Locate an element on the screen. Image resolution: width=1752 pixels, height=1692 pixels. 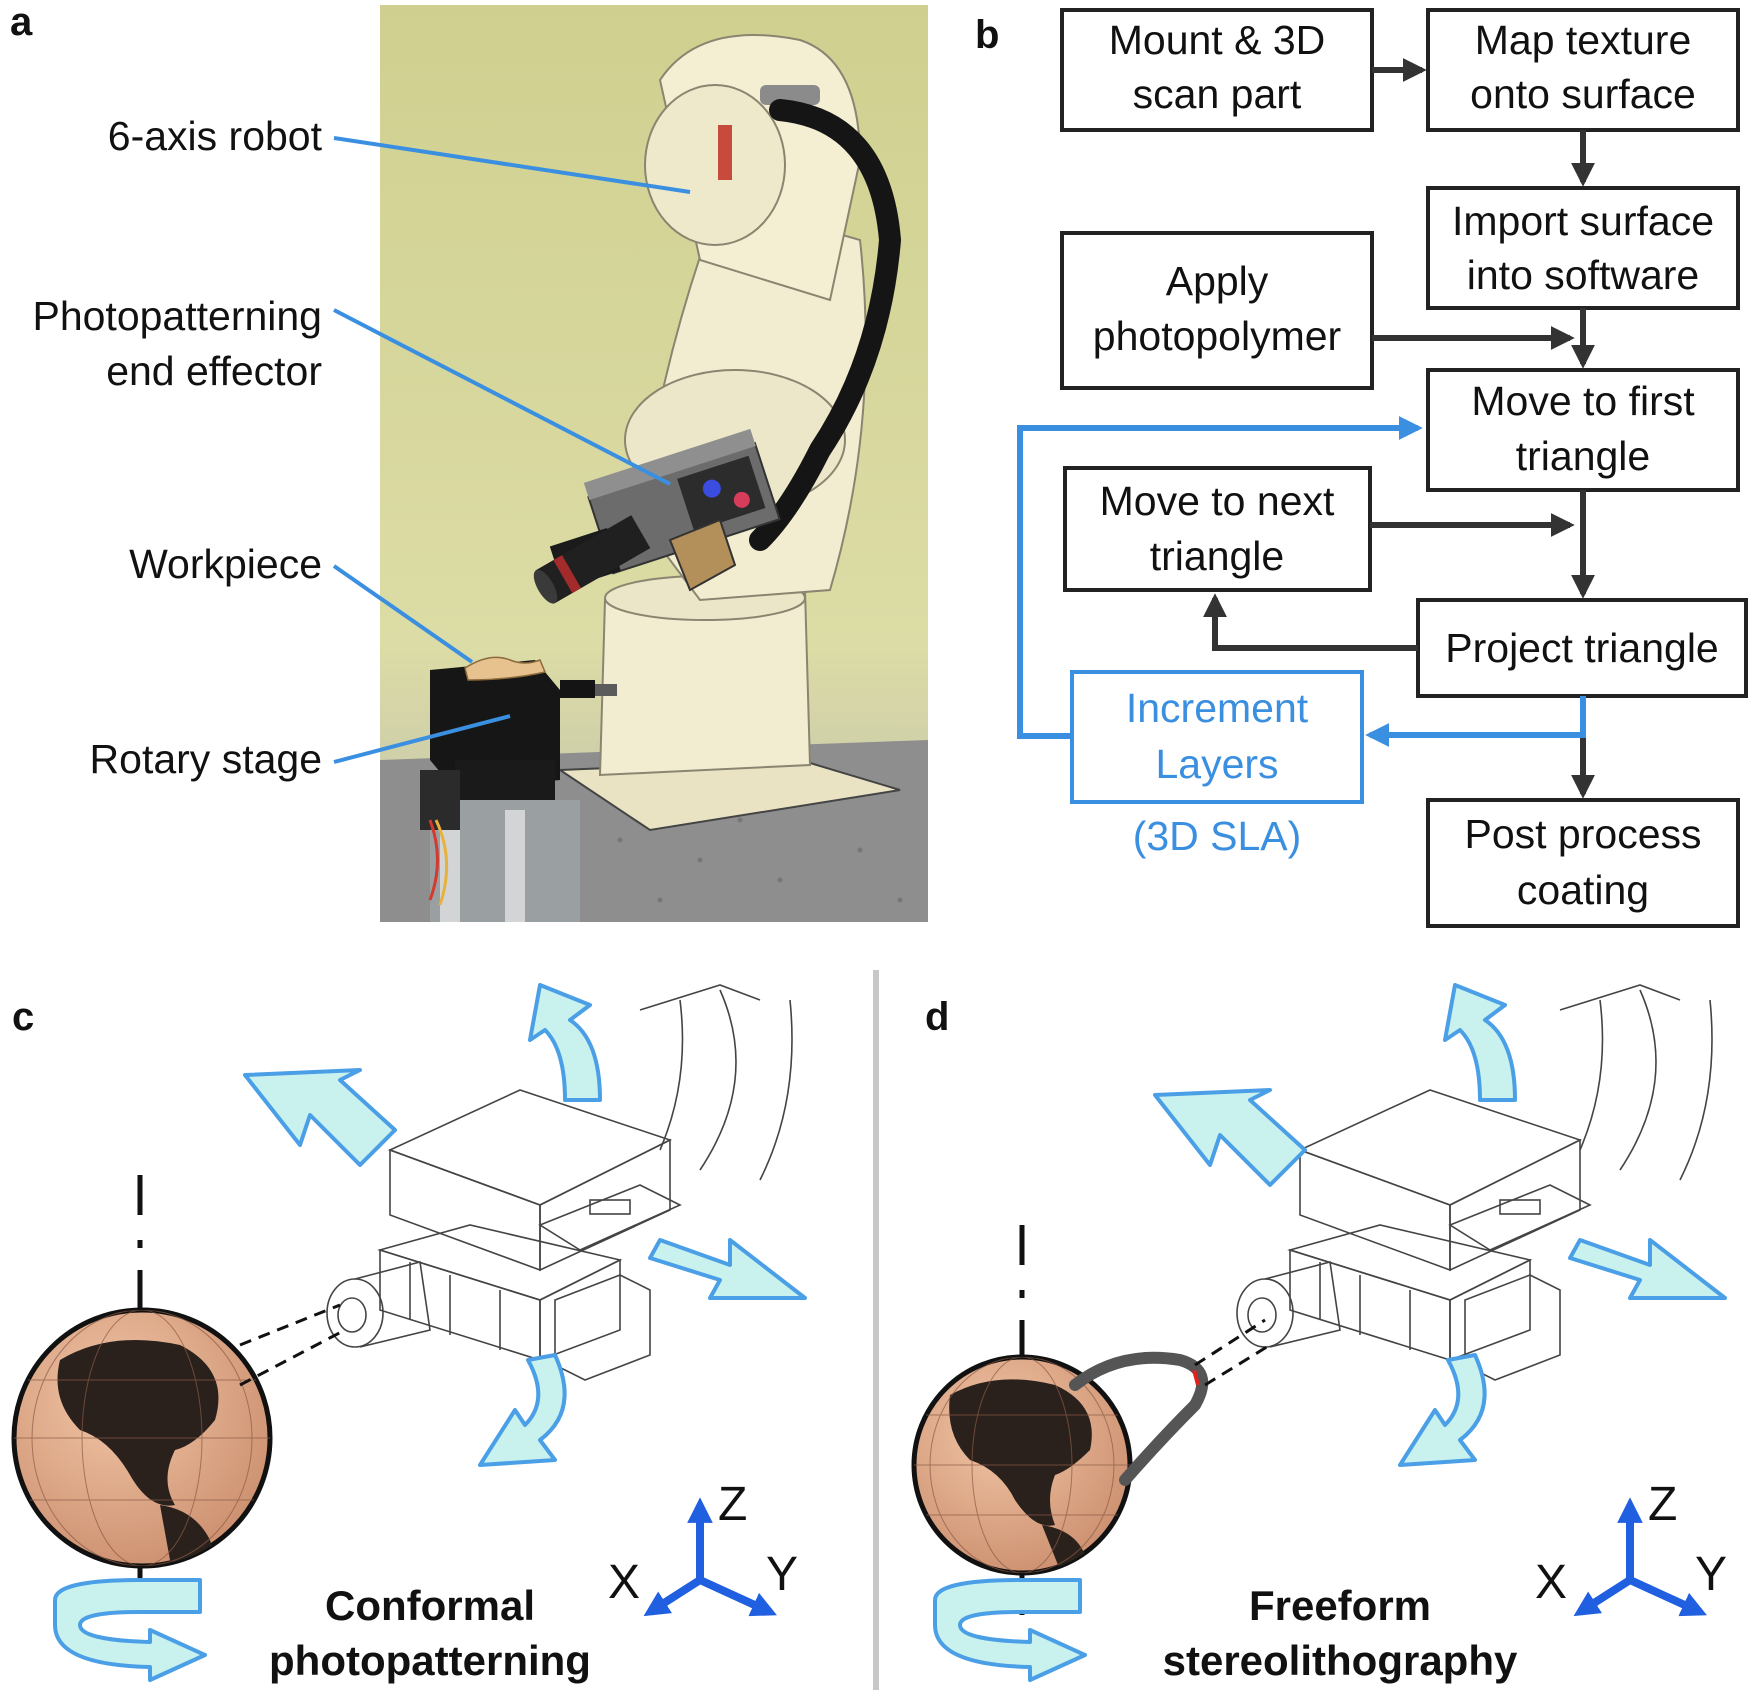
axis-z-label: Z is located at coordinates (732, 1504).